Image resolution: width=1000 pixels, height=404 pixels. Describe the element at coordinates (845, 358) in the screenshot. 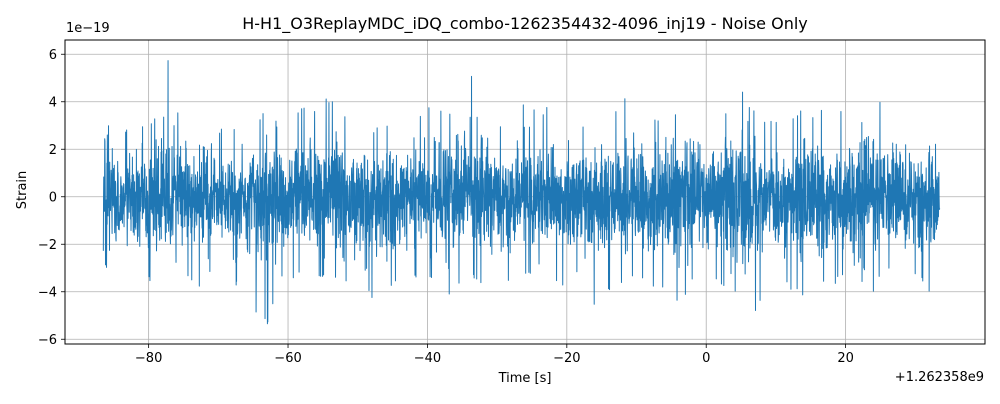

I see `x-tick-label: 20` at that location.